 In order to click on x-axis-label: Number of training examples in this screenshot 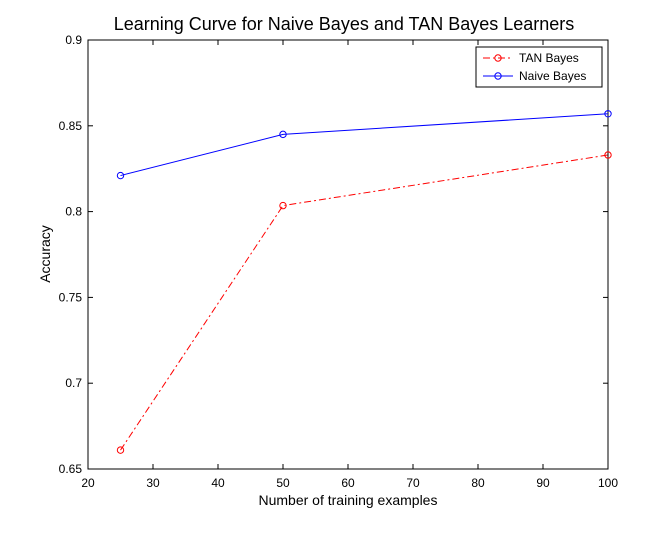, I will do `click(348, 500)`.